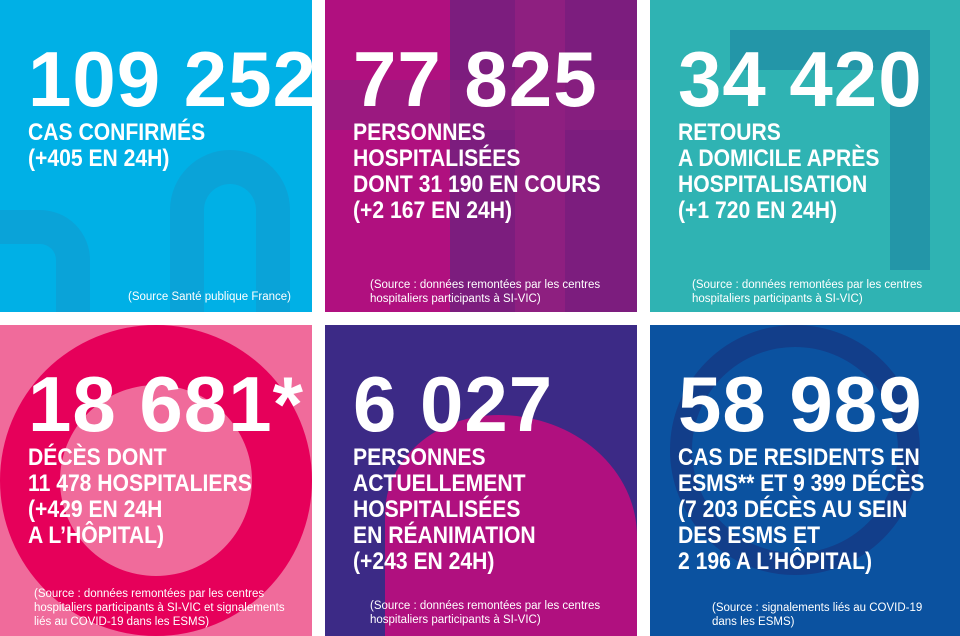 Image resolution: width=960 pixels, height=636 pixels. Describe the element at coordinates (230, 231) in the screenshot. I see `decorative-zero-shape` at that location.